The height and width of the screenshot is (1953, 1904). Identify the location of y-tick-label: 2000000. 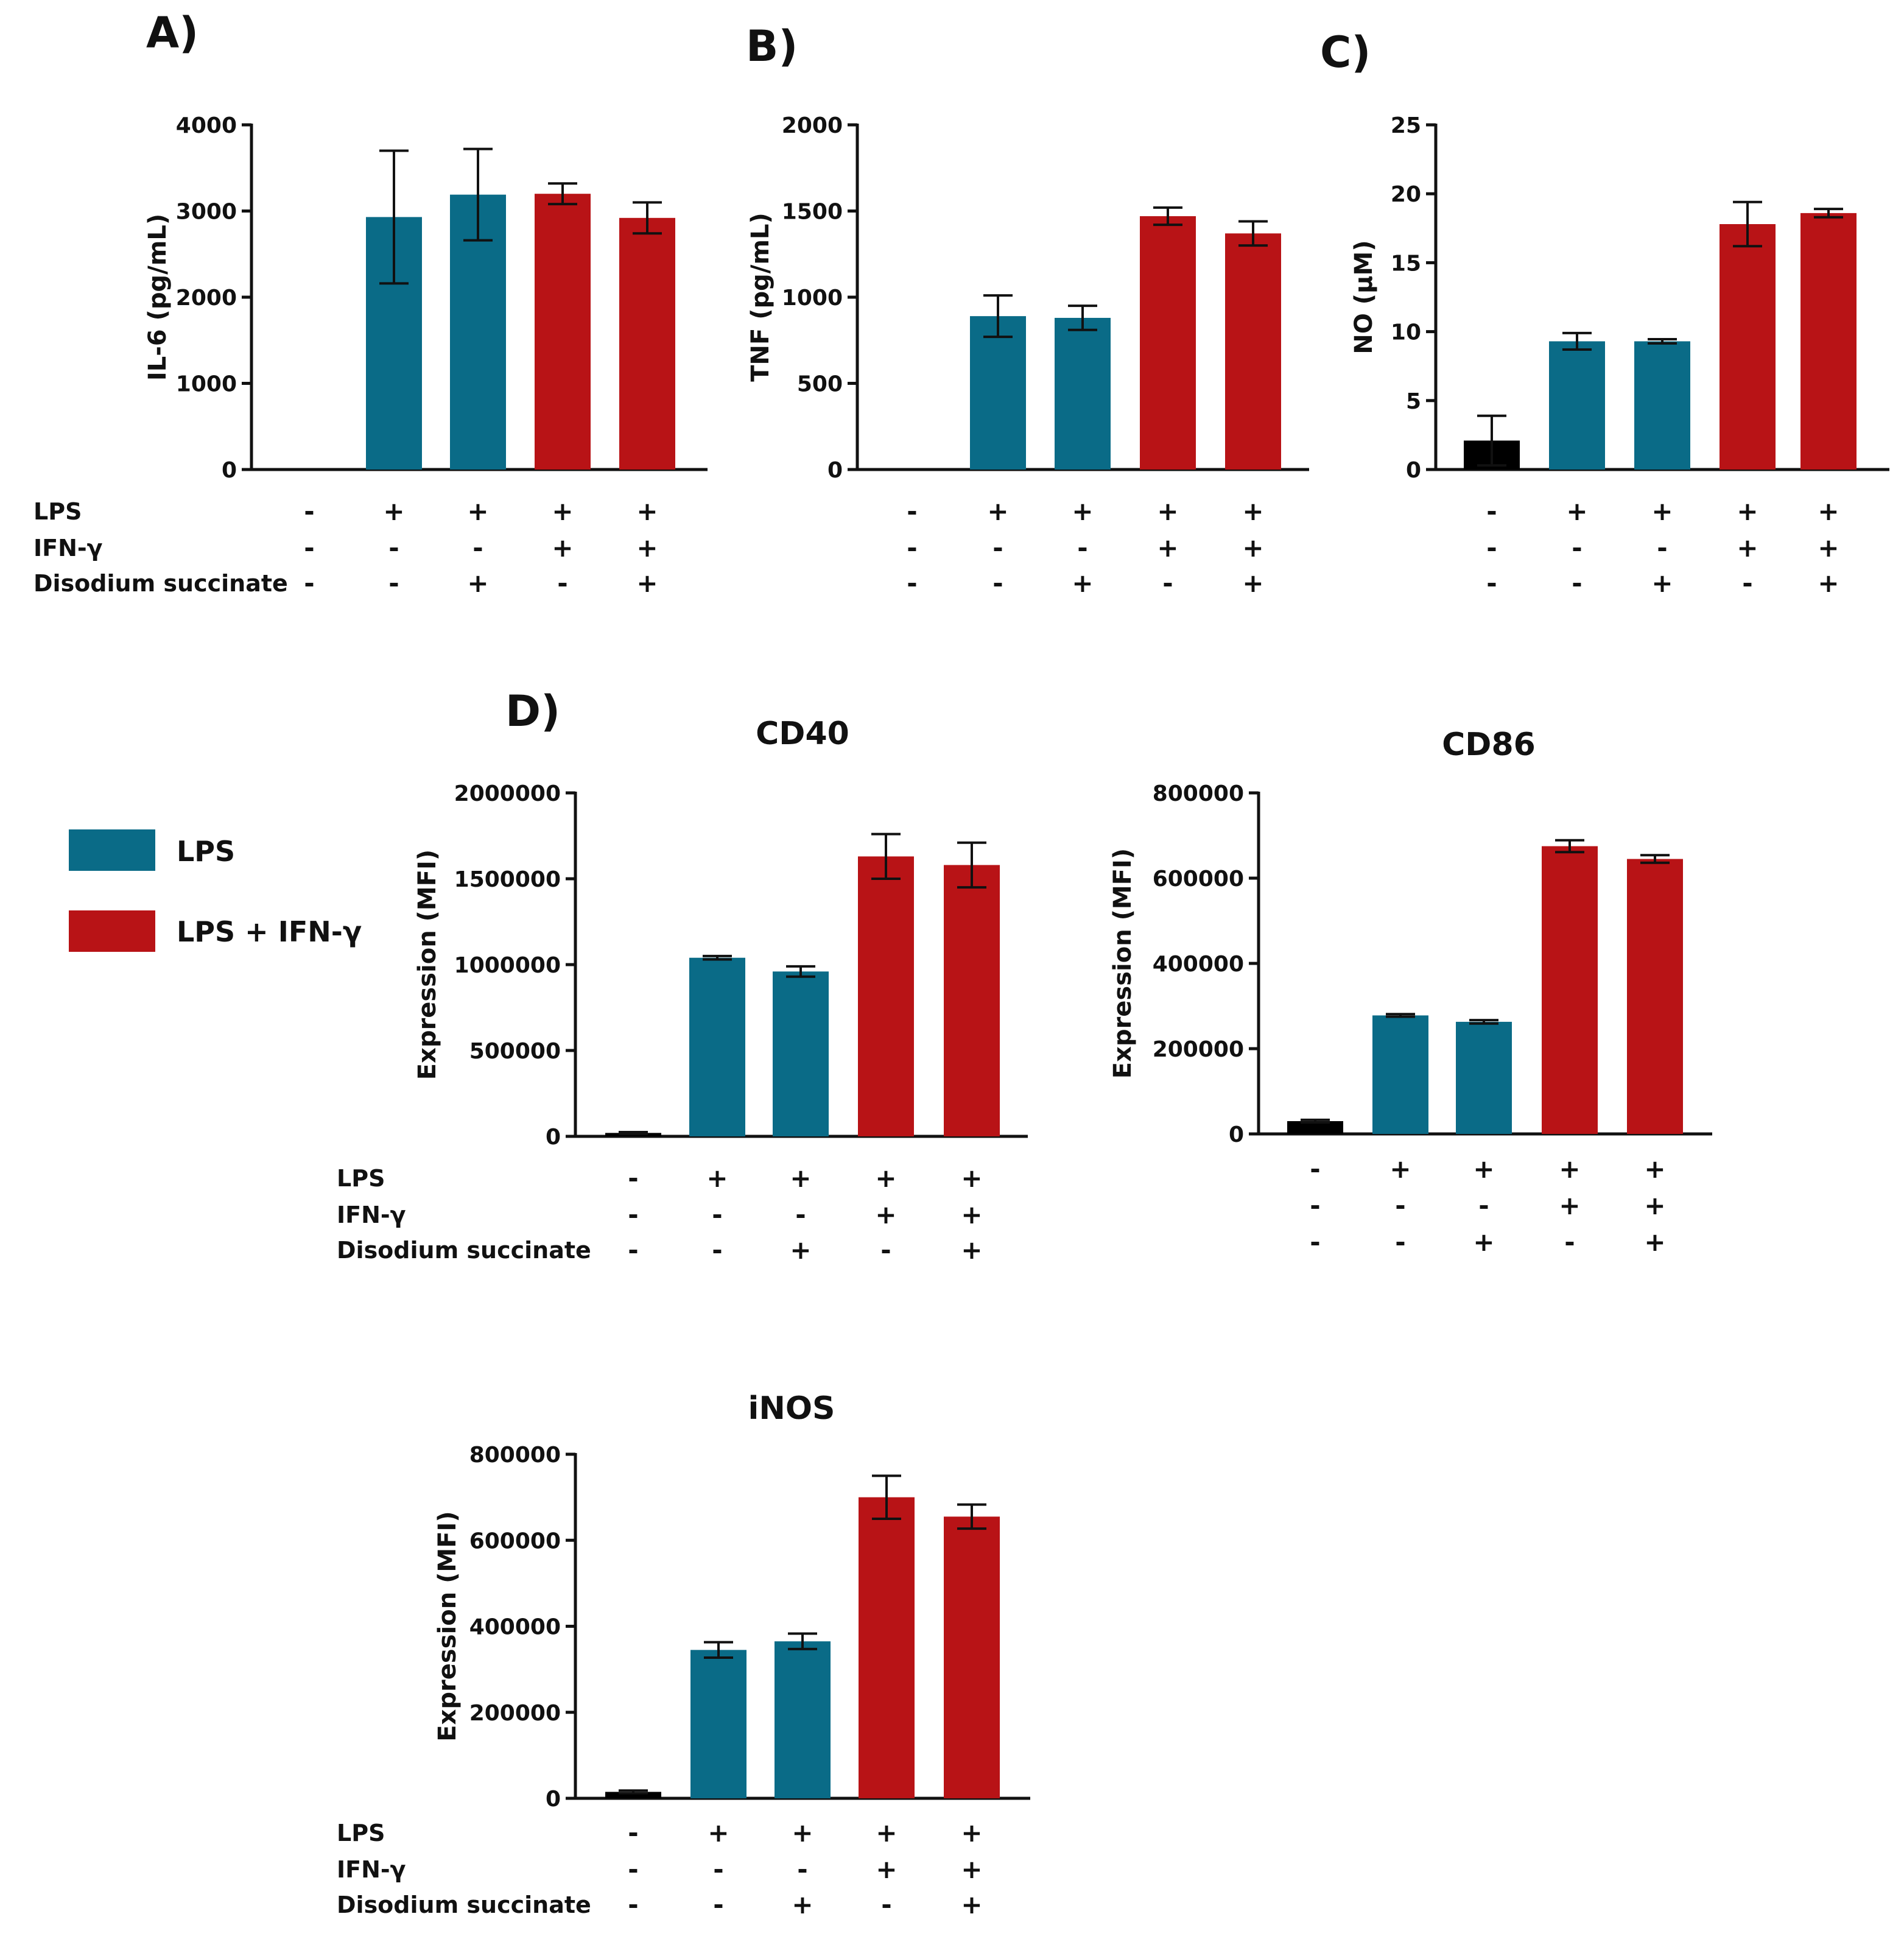
(508, 794).